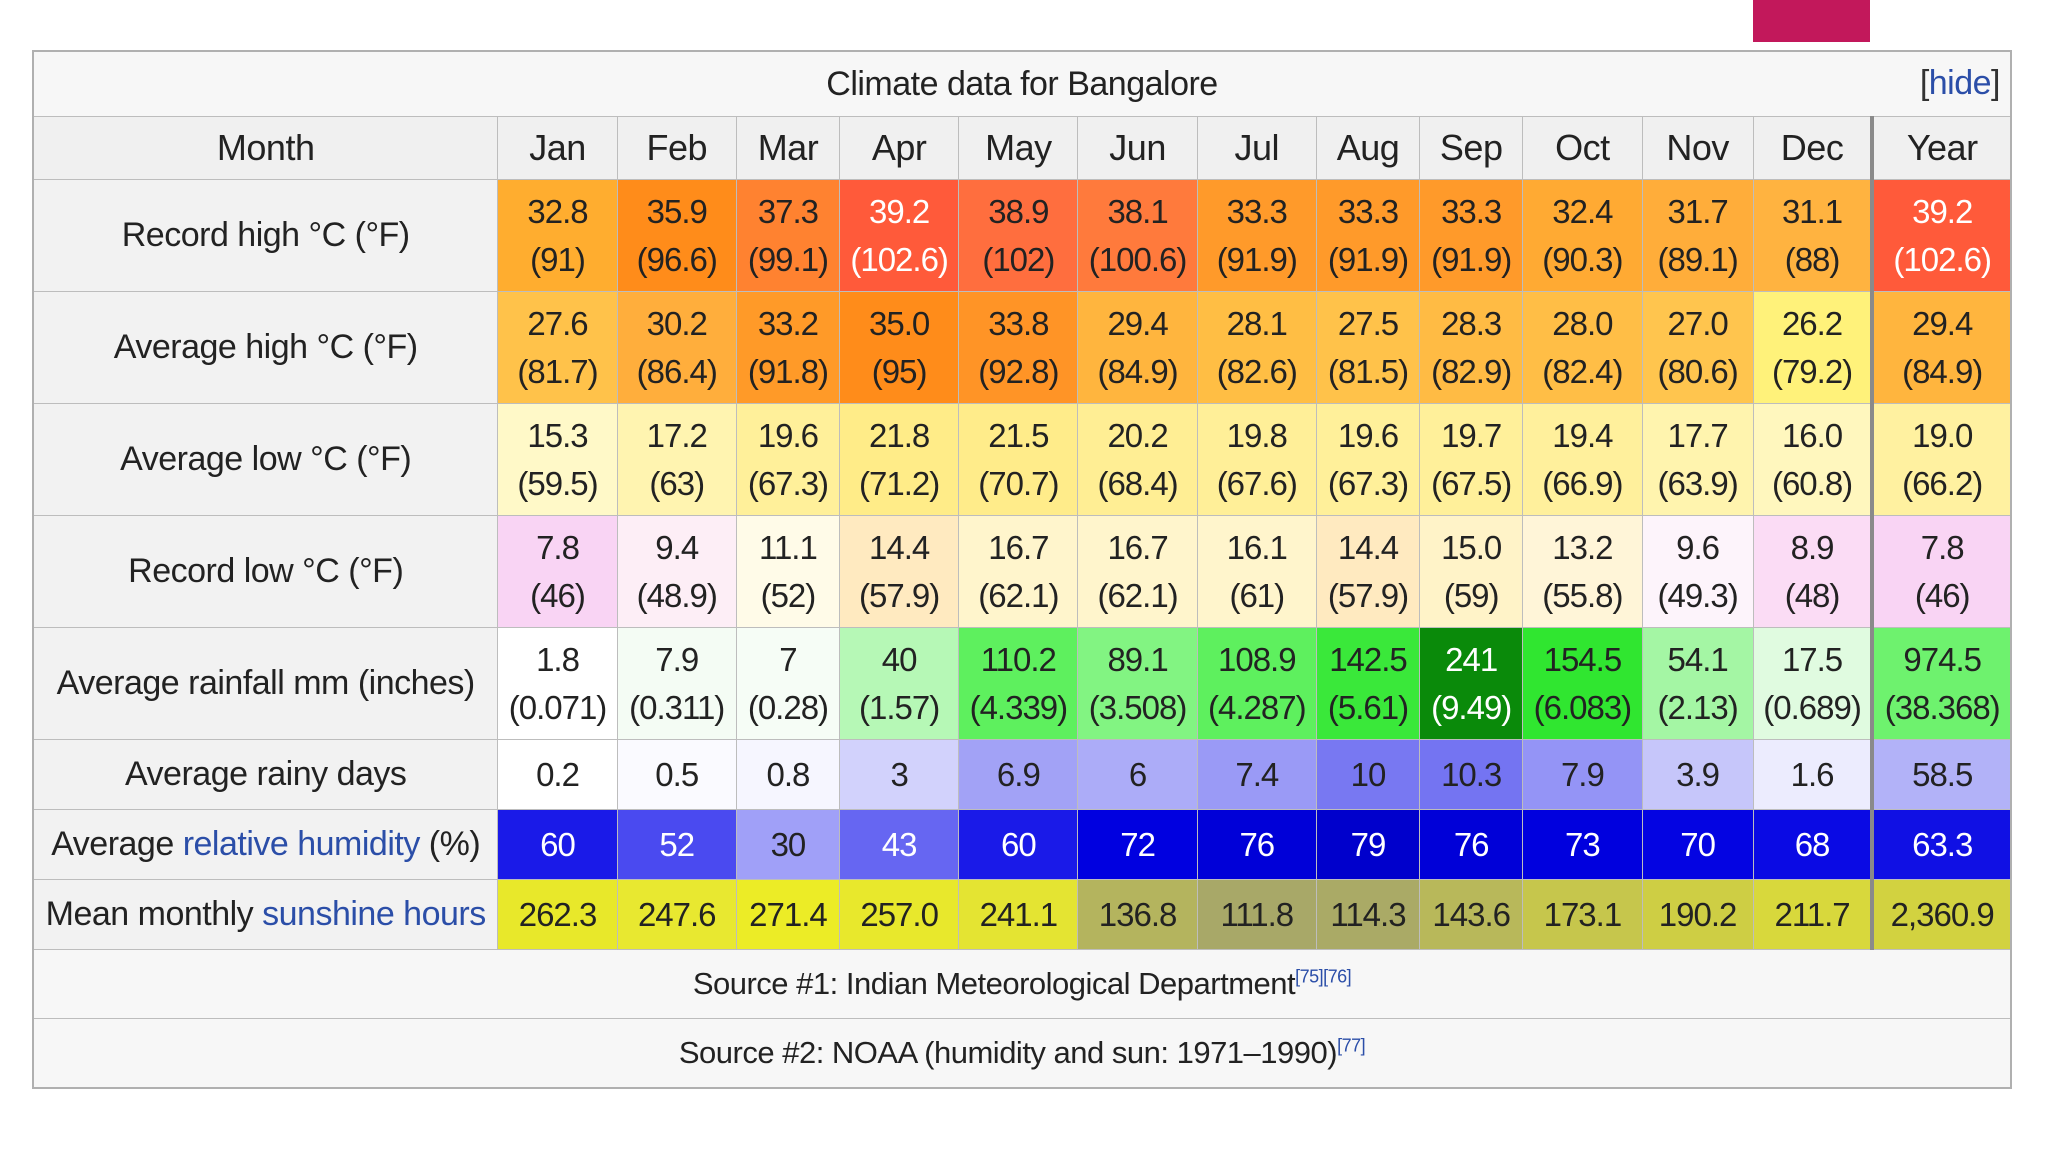  What do you see at coordinates (1351, 1045) in the screenshot?
I see `source-reference-link: [77]` at bounding box center [1351, 1045].